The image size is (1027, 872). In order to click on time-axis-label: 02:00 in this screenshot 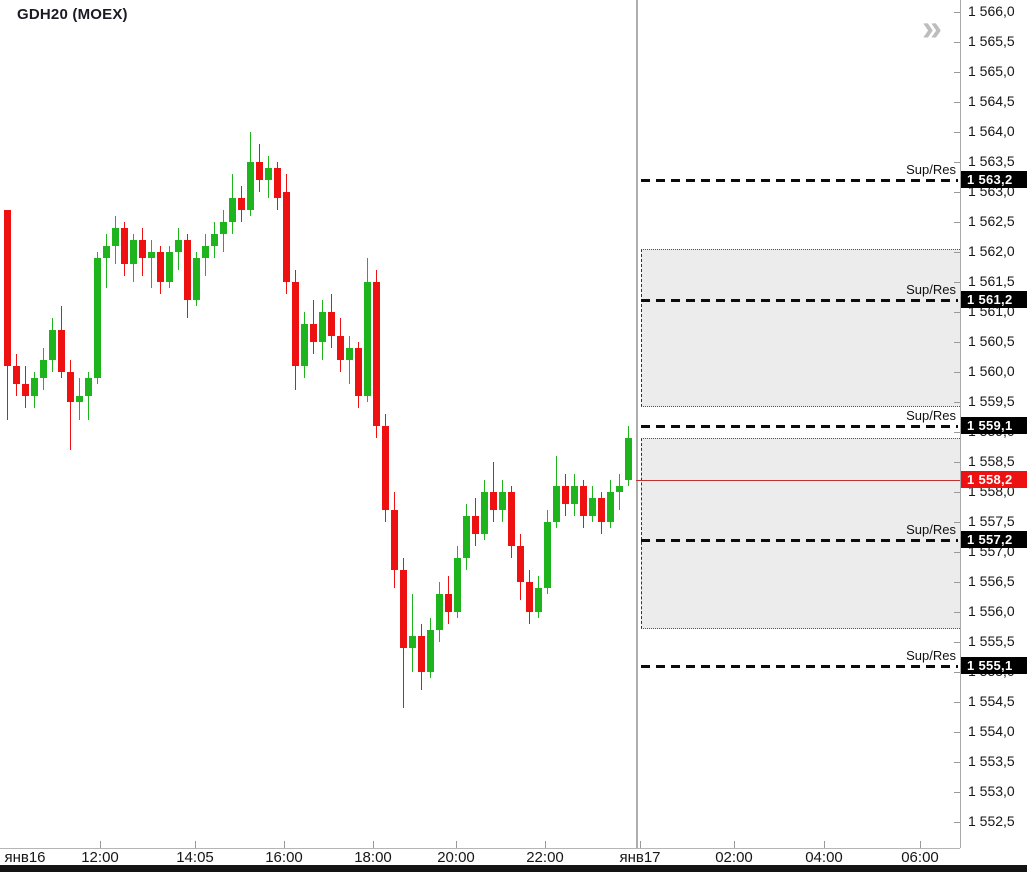, I will do `click(734, 857)`.